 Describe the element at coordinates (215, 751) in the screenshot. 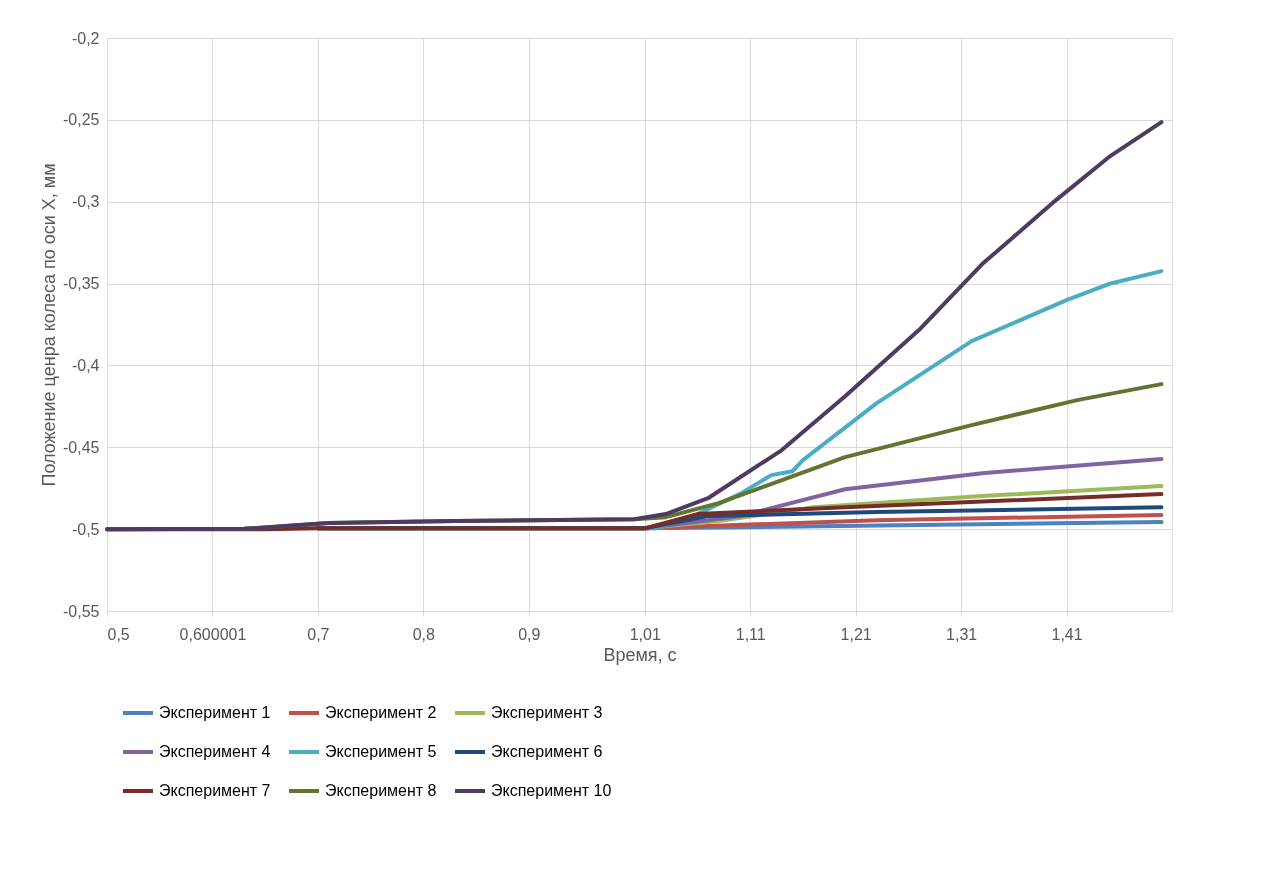

I see `legend-label: Эксперимент 4` at that location.